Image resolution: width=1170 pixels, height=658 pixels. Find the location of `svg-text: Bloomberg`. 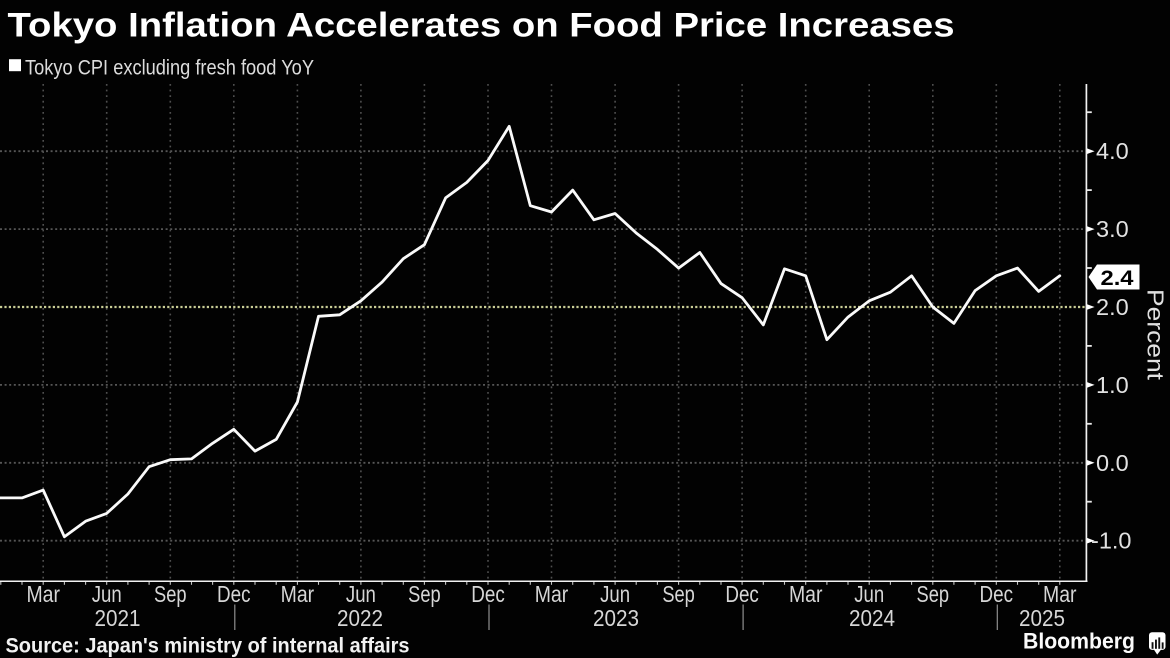

svg-text: Bloomberg is located at coordinates (1079, 640).